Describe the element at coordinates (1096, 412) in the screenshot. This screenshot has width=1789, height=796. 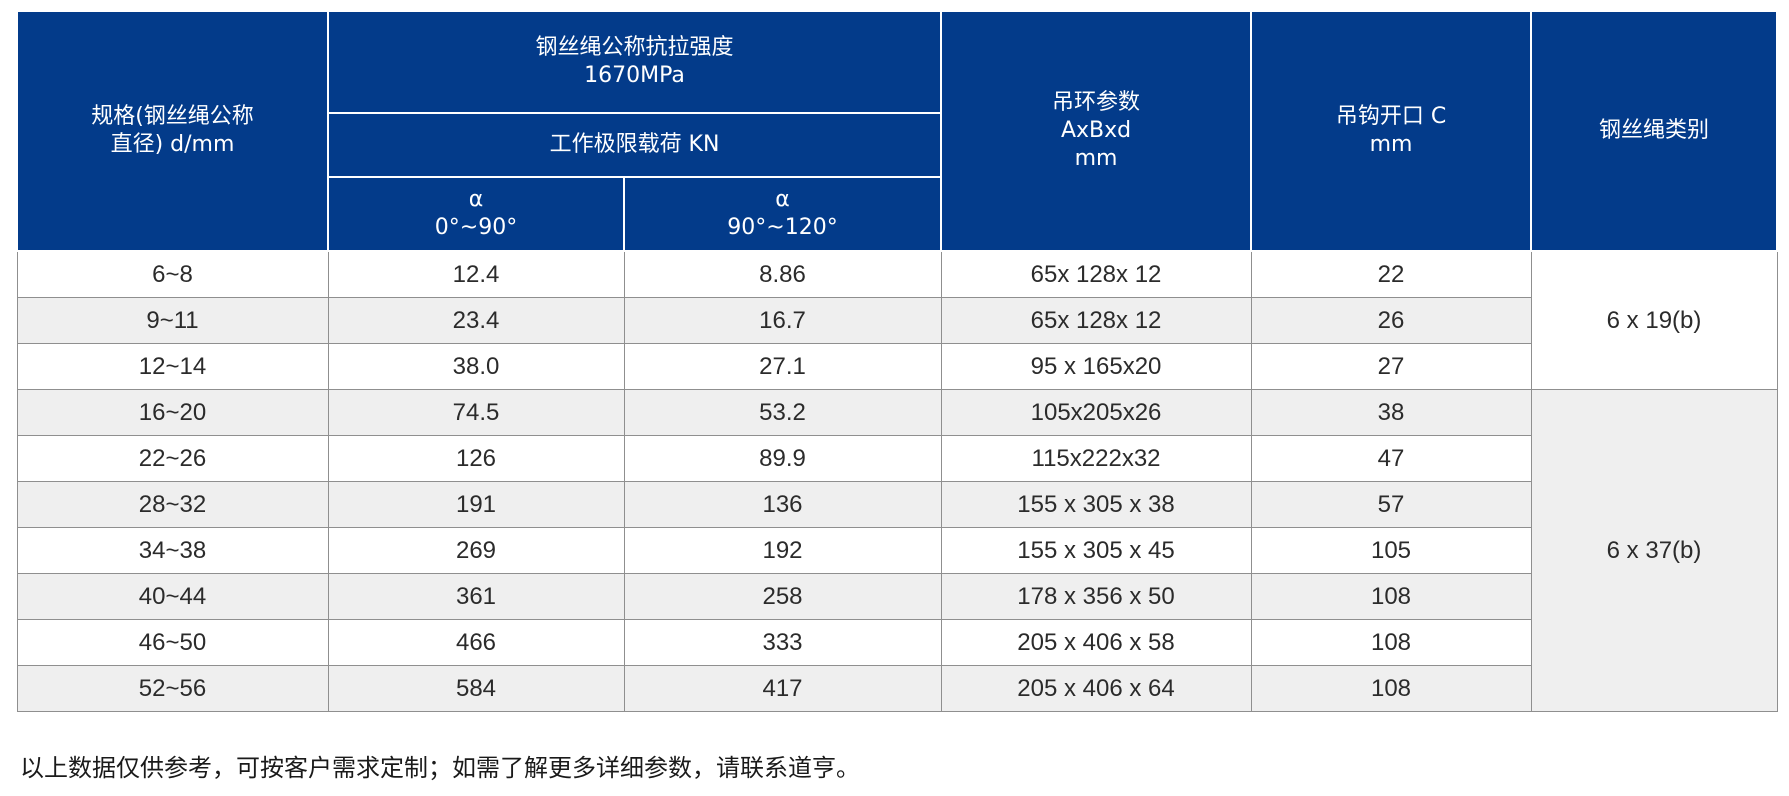
I see `cell-ring-params: 105x205x26` at that location.